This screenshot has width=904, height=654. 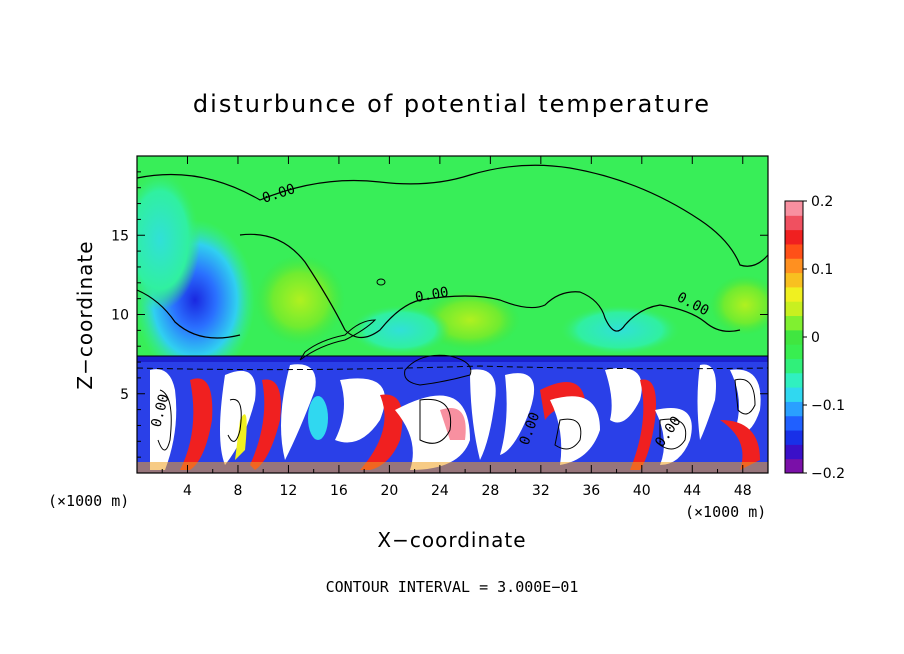 What do you see at coordinates (339, 491) in the screenshot?
I see `x-tick-label: 16` at bounding box center [339, 491].